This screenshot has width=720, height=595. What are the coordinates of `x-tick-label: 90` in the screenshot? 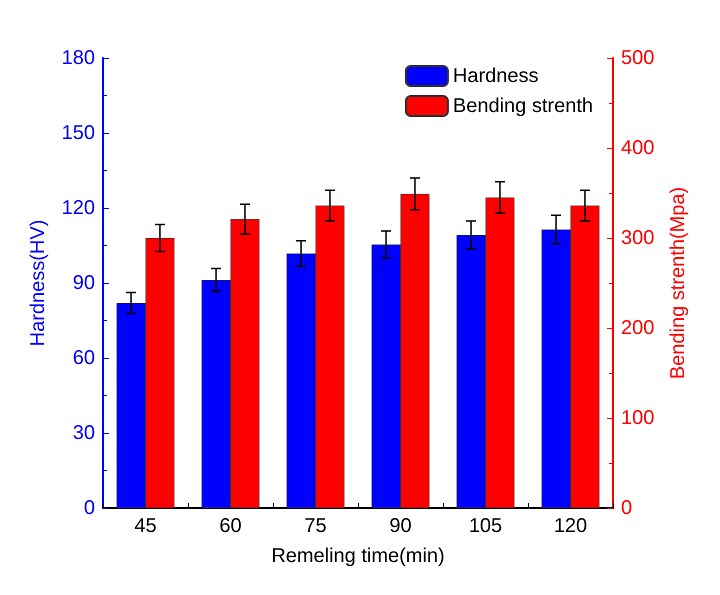 It's located at (400, 526).